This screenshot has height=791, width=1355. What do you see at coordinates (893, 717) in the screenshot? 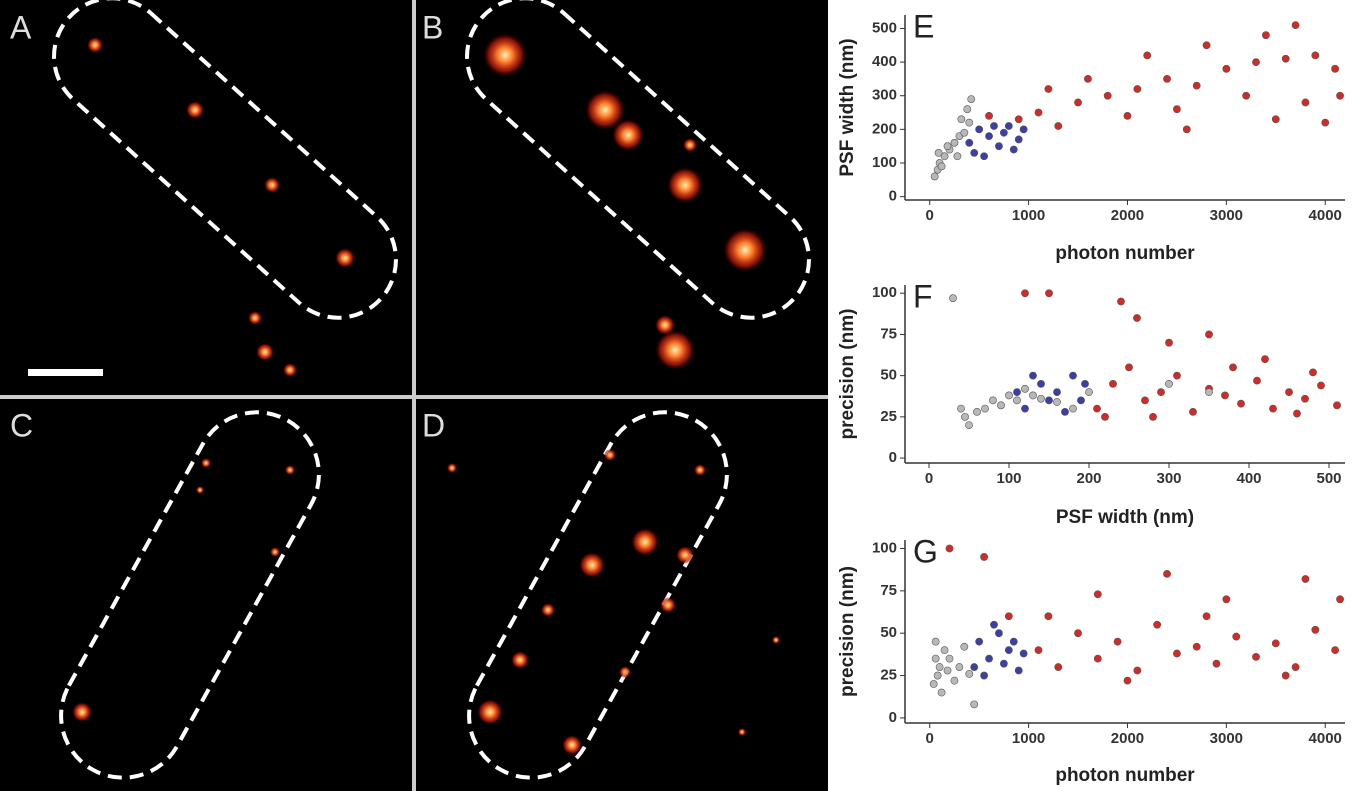
I see `y-tick-label: 0` at bounding box center [893, 717].